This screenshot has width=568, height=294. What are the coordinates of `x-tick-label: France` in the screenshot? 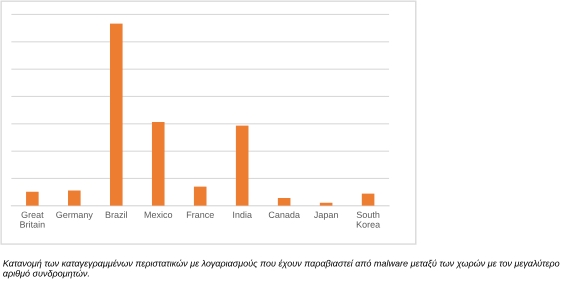 It's located at (200, 215).